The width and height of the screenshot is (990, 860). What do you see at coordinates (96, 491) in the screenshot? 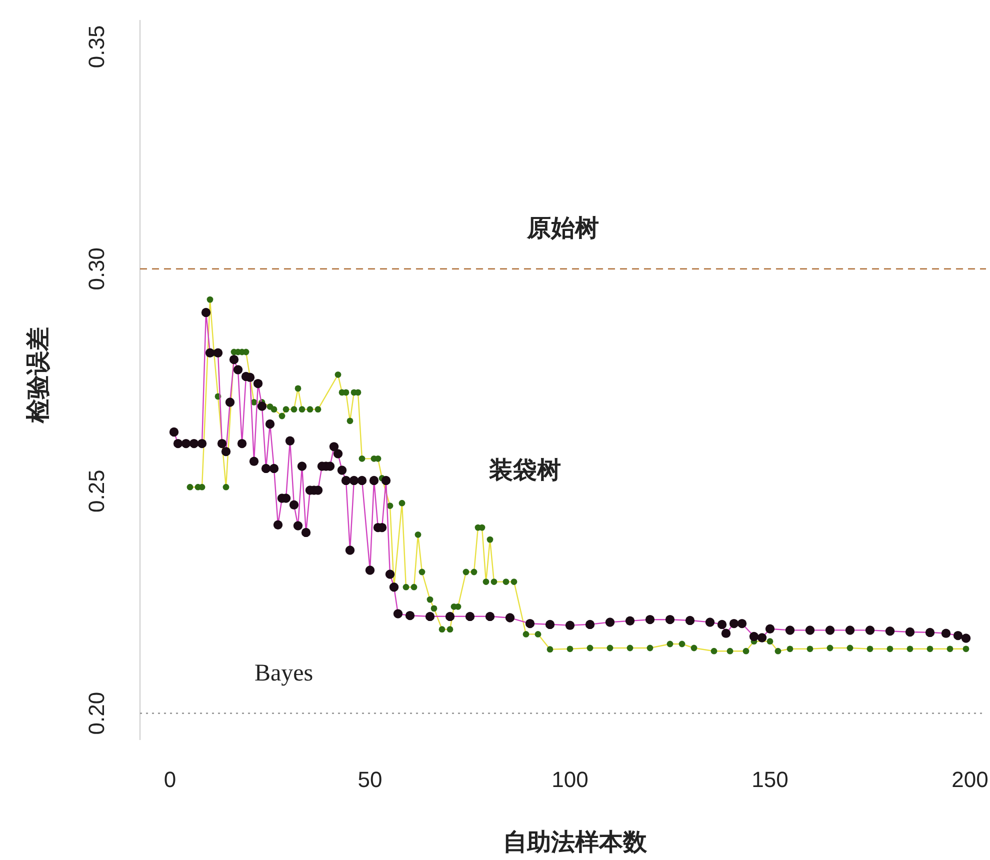
I see `y-tick-label: 0.25` at bounding box center [96, 491].